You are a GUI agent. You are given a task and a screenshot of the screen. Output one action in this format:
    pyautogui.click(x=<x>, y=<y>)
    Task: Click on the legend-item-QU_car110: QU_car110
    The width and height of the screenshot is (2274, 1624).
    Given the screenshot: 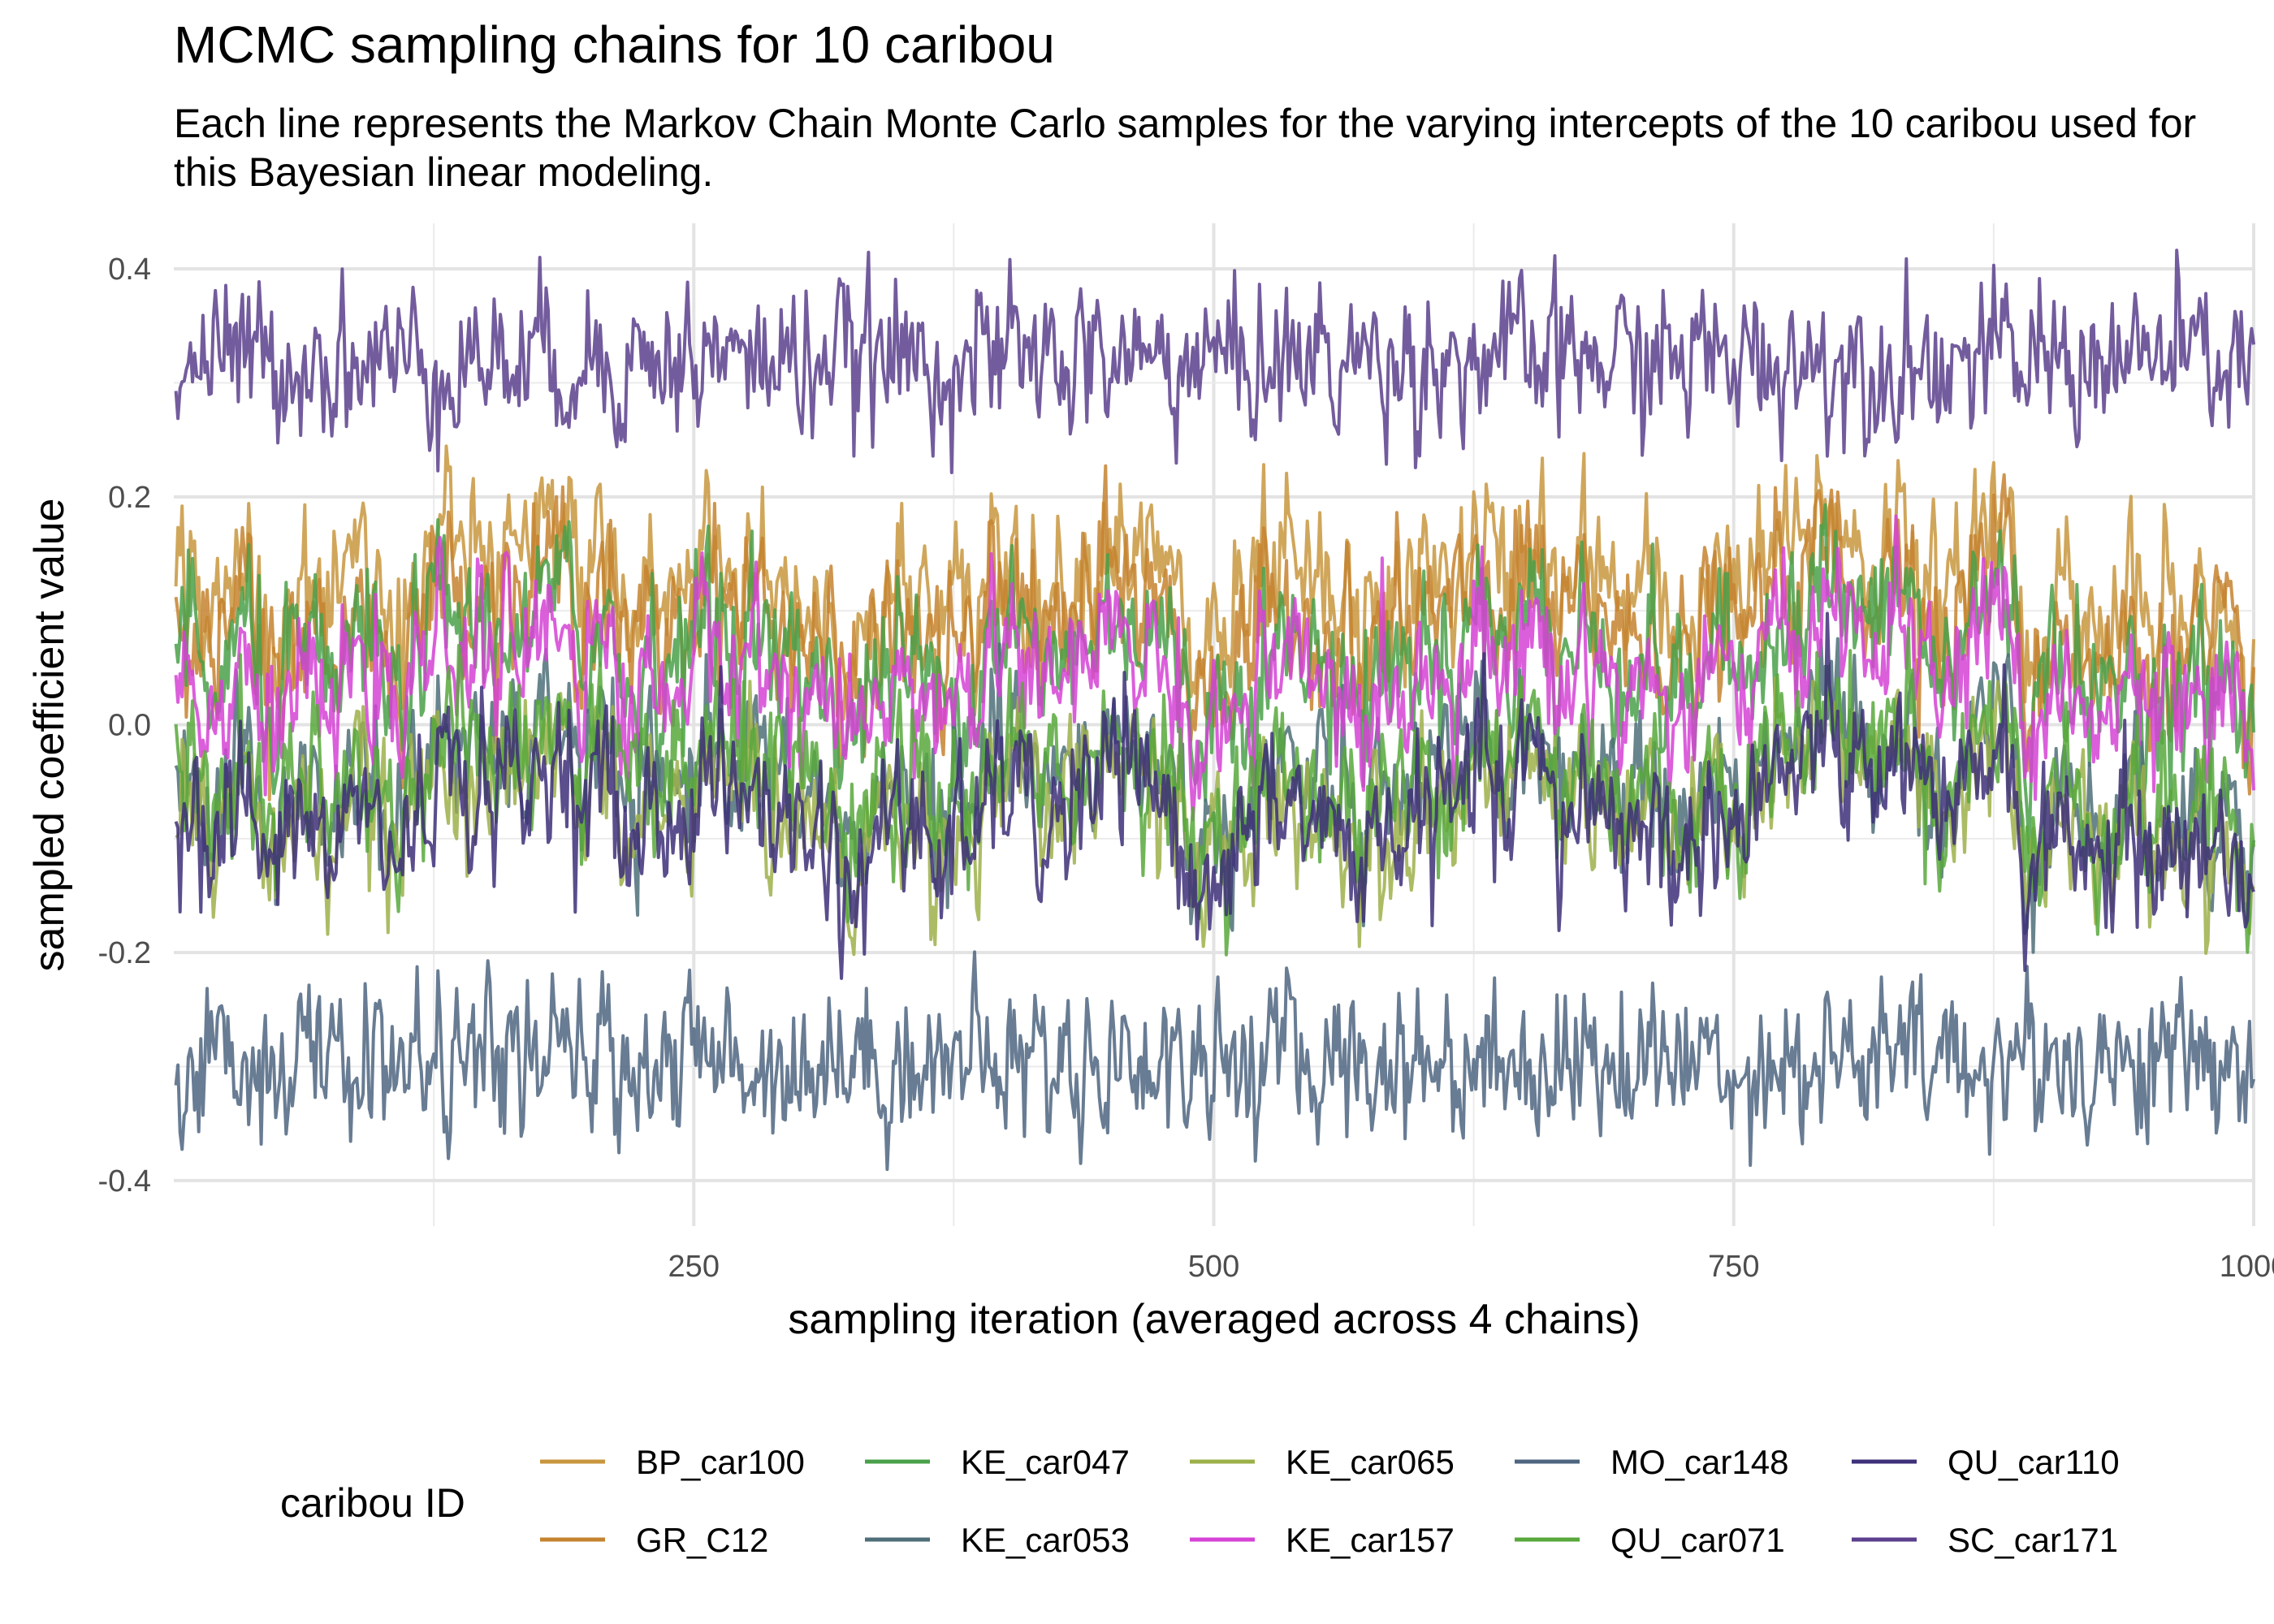 What is the action you would take?
    pyautogui.click(x=1986, y=1462)
    